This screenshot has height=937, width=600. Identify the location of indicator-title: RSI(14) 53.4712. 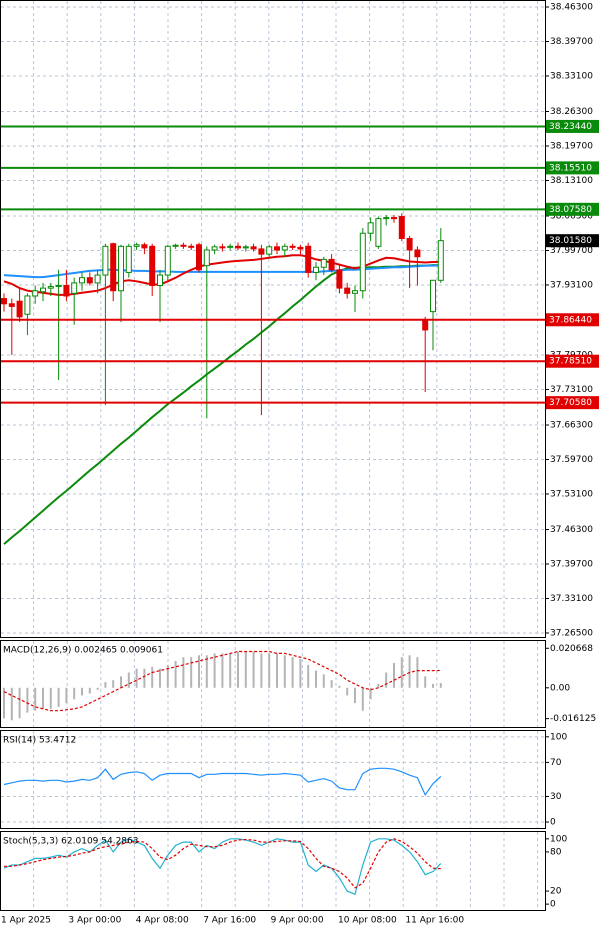
(39, 741).